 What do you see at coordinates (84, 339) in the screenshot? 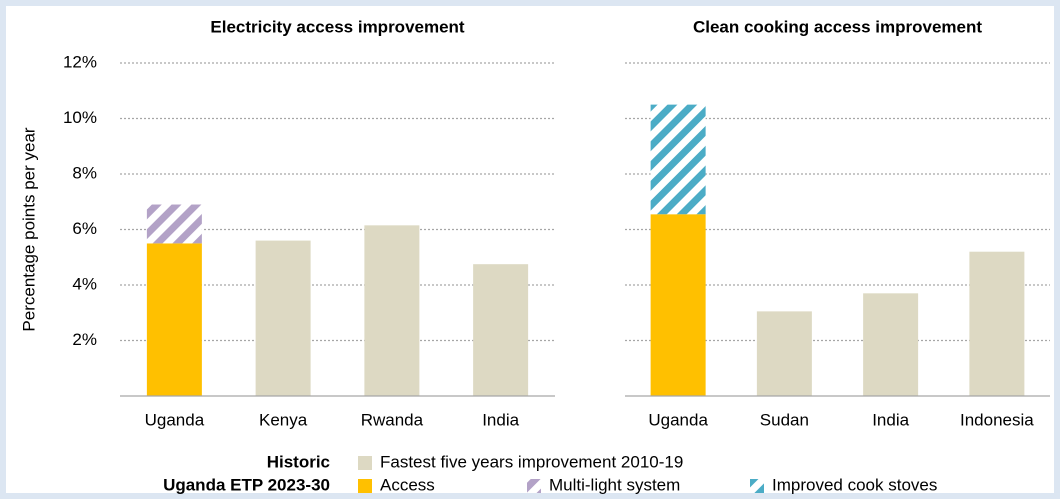
I see `y-tick-label: 2%` at bounding box center [84, 339].